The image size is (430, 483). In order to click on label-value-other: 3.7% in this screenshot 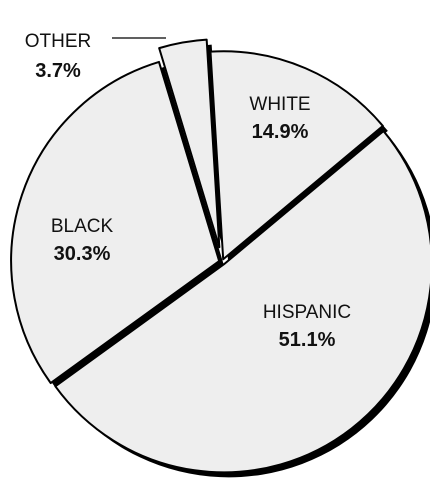, I will do `click(58, 71)`.